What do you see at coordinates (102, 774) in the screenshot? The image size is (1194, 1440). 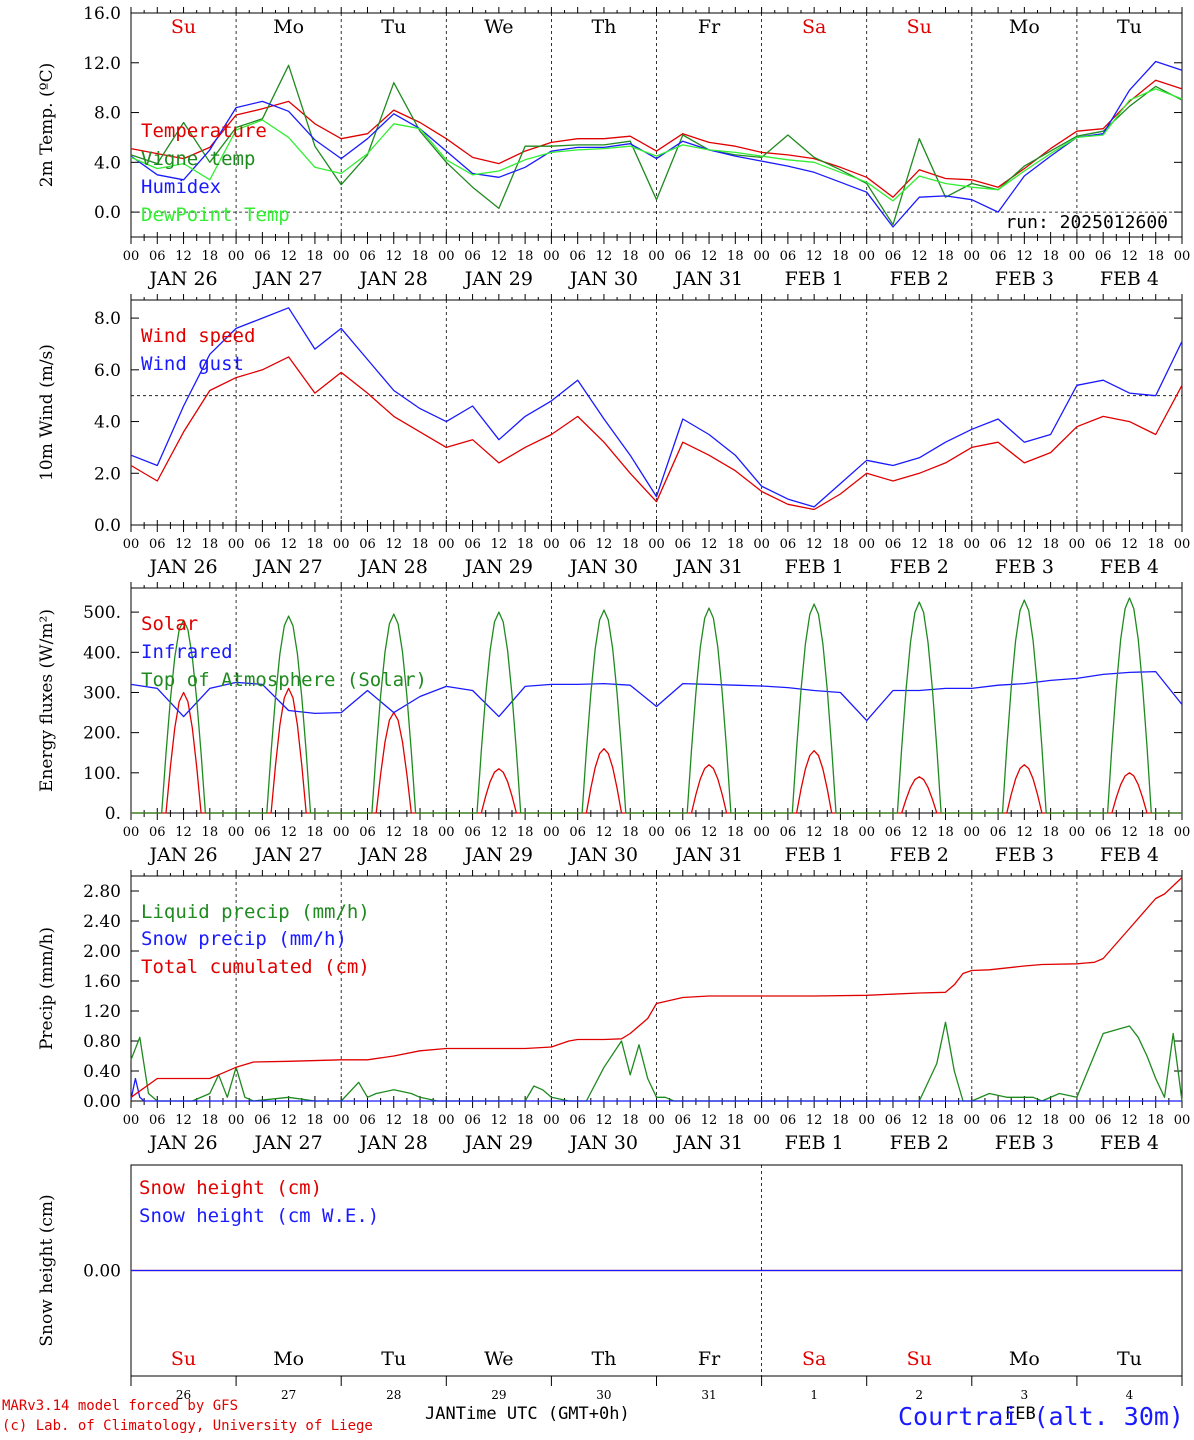 I see `y-tick-label: 100.` at bounding box center [102, 774].